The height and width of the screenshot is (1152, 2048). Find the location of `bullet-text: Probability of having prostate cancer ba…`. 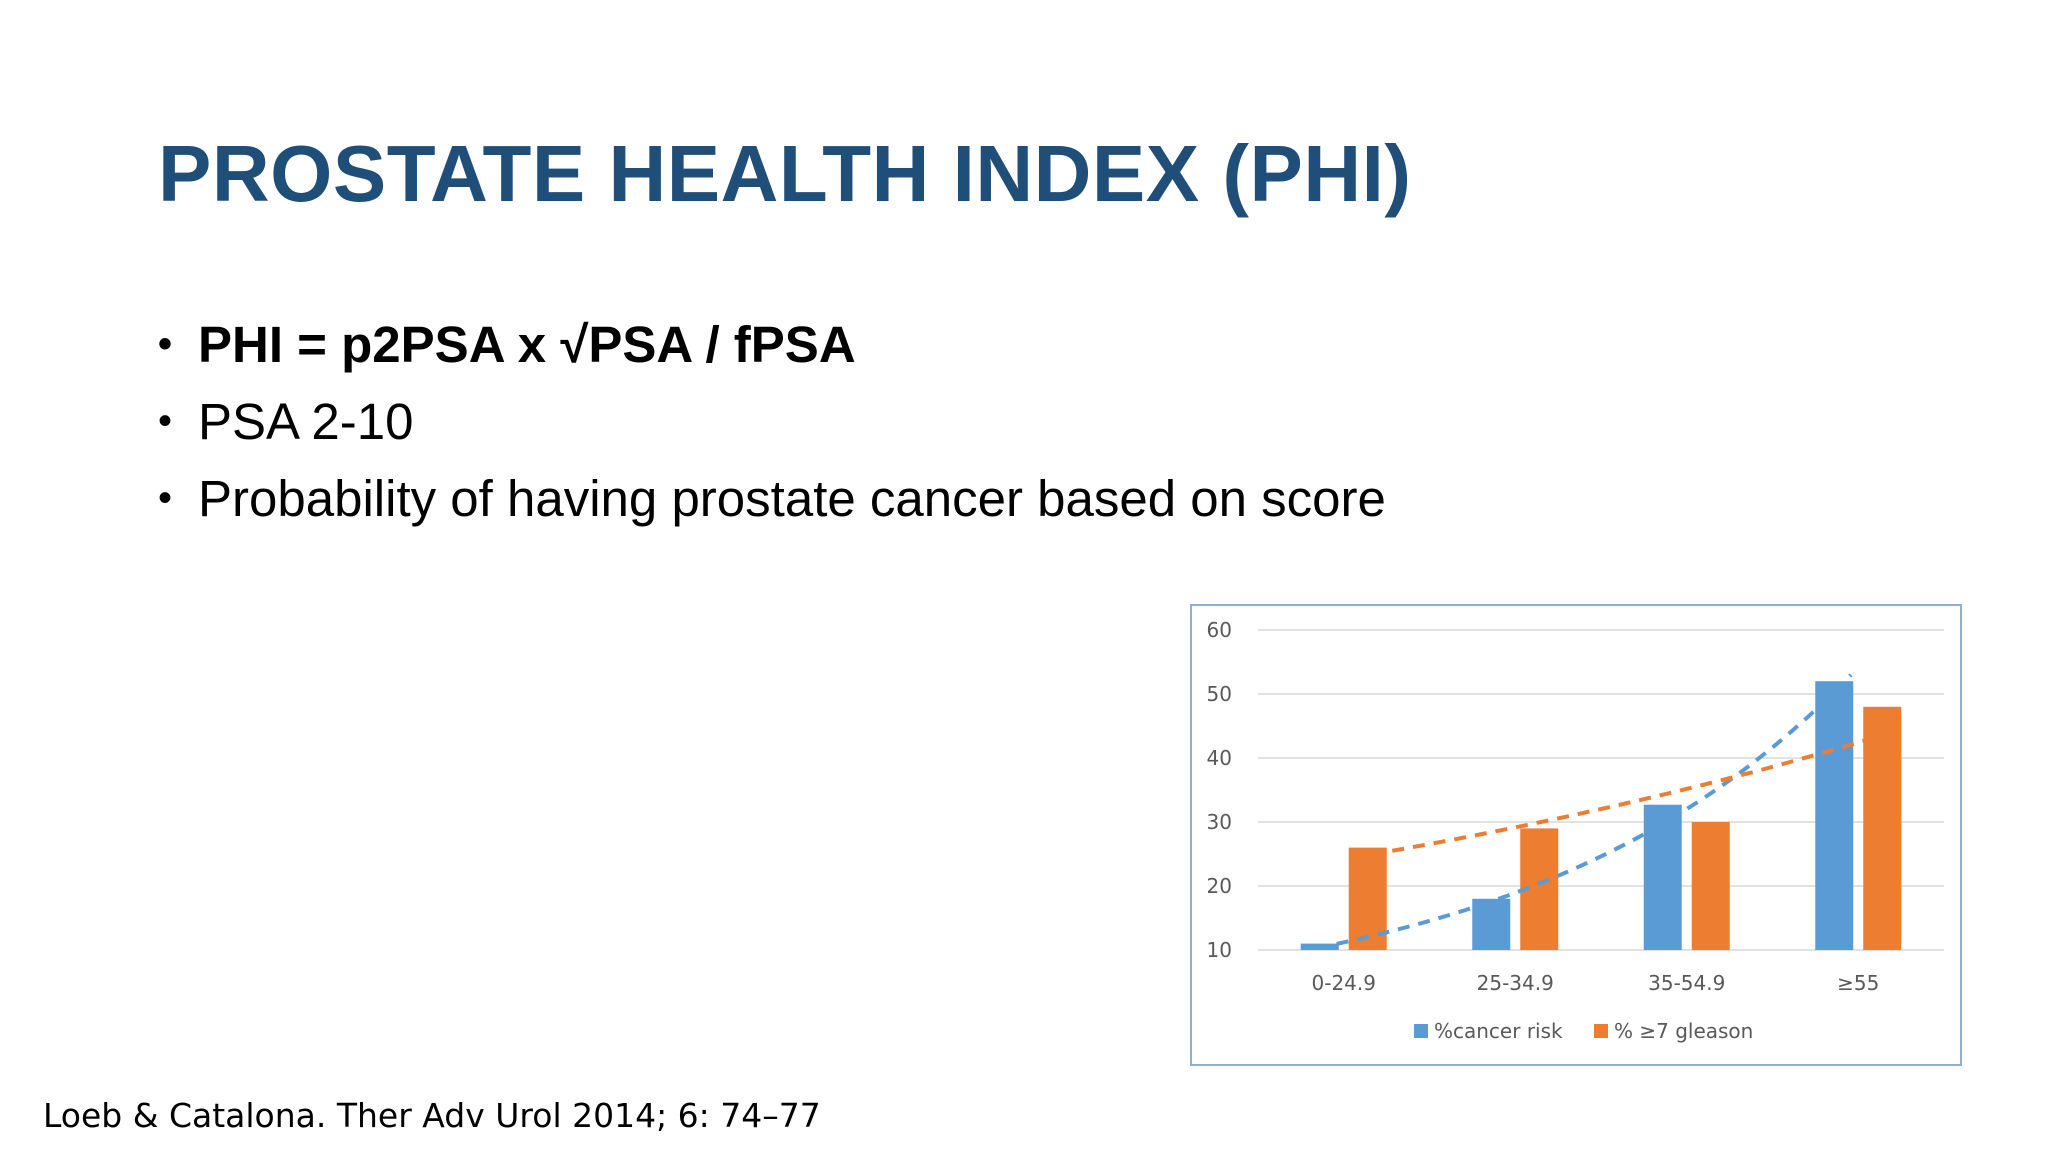

bullet-text: Probability of having prostate cancer ba… is located at coordinates (792, 498).